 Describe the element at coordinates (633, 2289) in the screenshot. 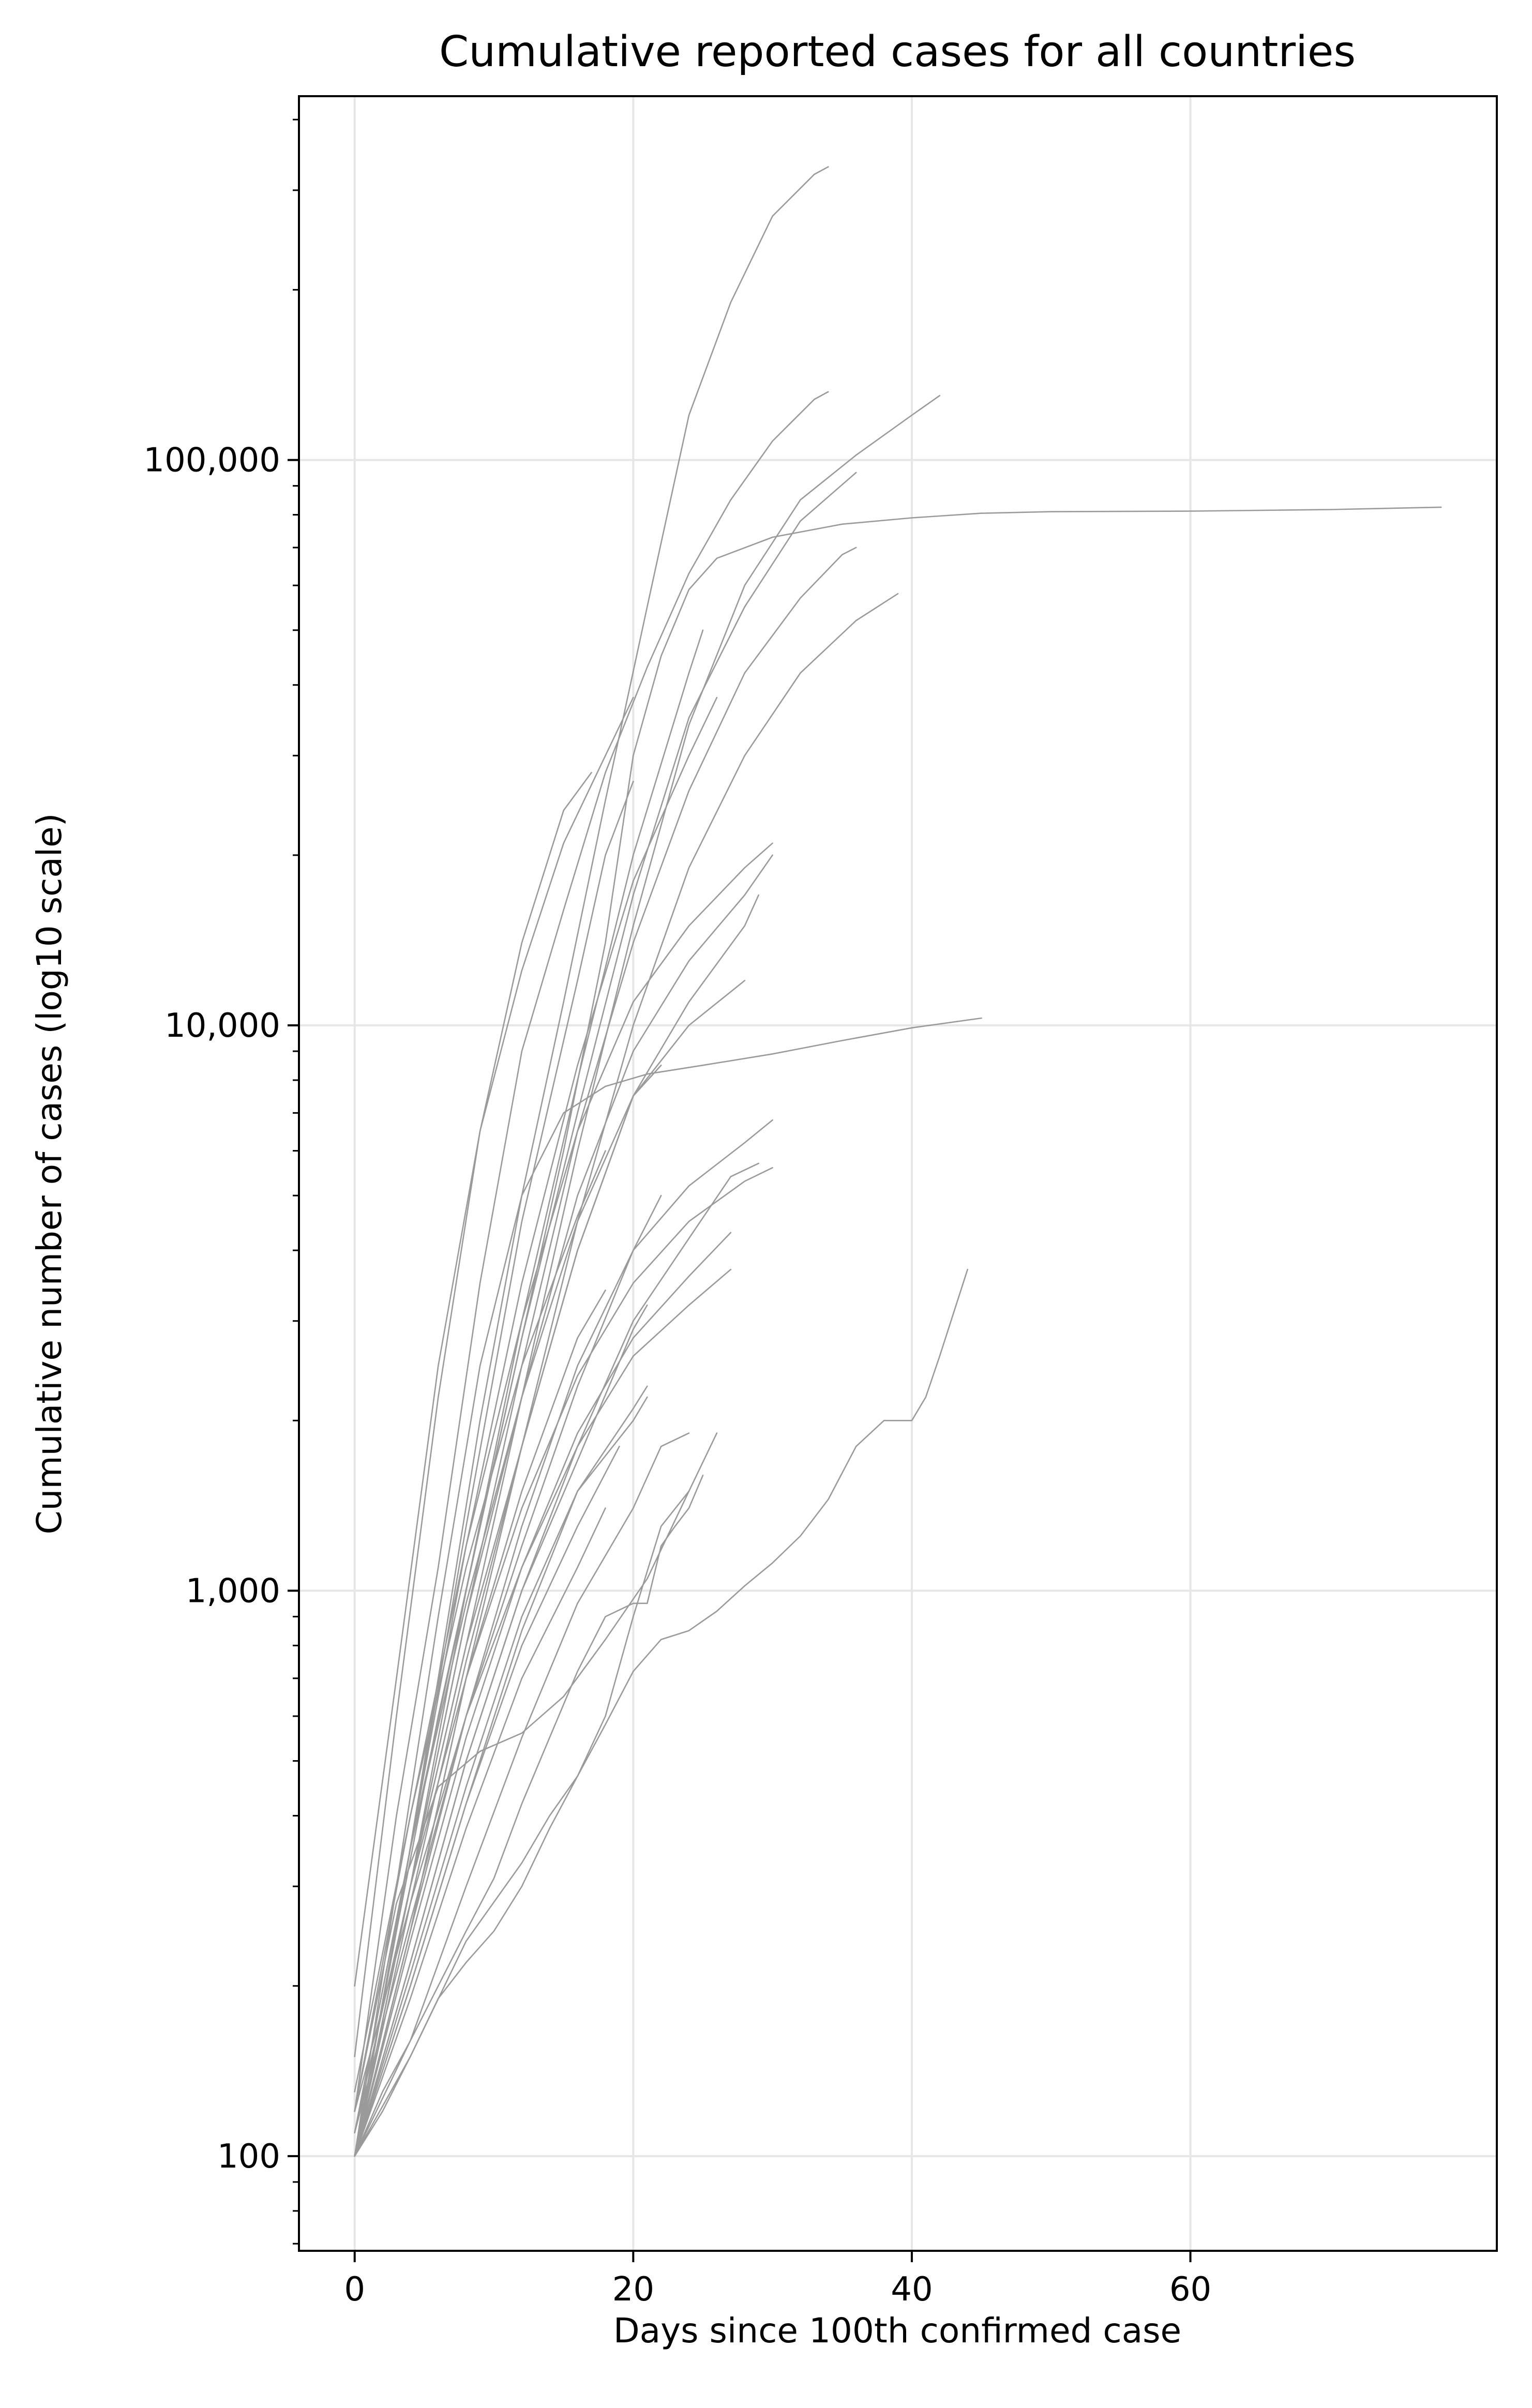

I see `x-tick-label: 20` at that location.